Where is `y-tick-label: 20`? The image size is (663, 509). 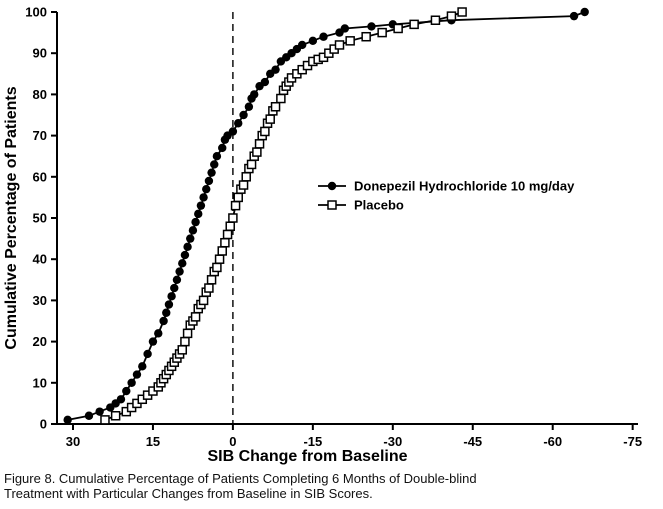 y-tick-label: 20 is located at coordinates (40, 341).